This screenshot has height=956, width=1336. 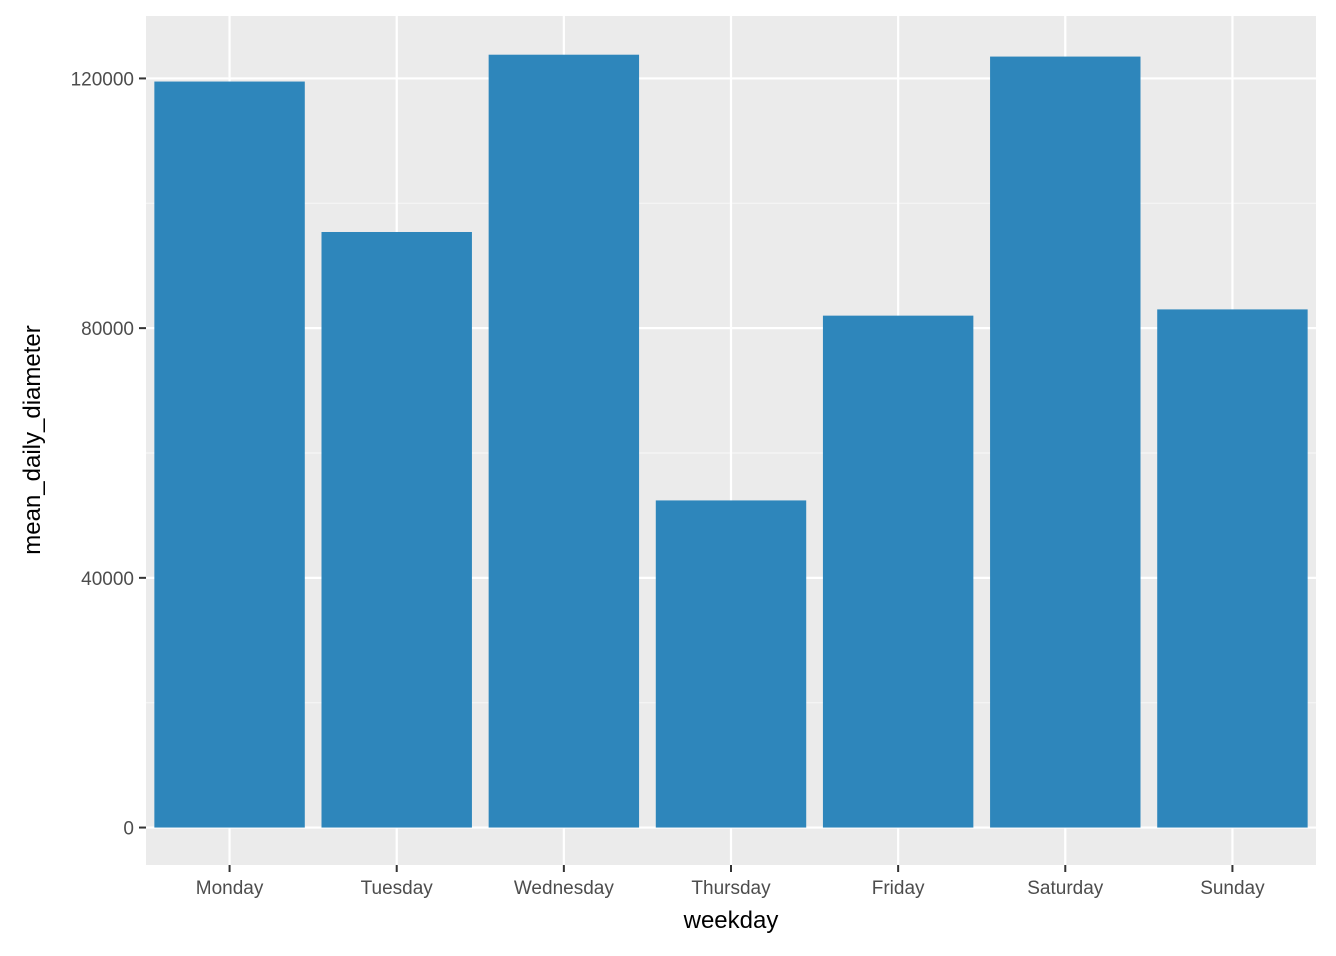 I want to click on x-tick-label: Friday, so click(x=898, y=888).